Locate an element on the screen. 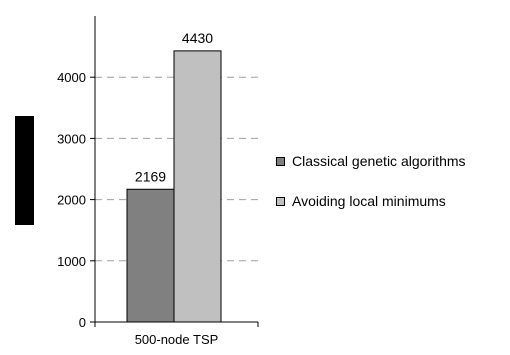  y-tick-label-2000: 2000 is located at coordinates (71, 200).